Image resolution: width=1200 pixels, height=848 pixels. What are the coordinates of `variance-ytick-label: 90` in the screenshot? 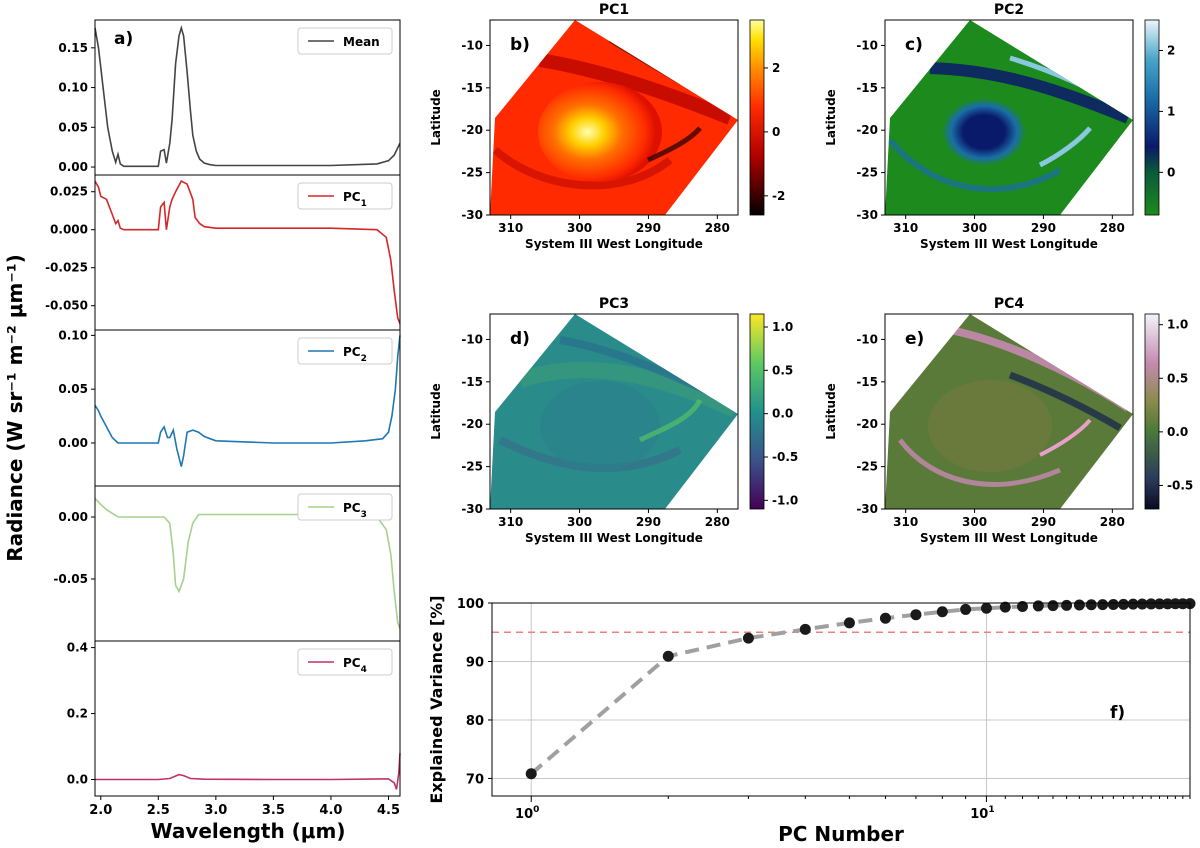 It's located at (475, 662).